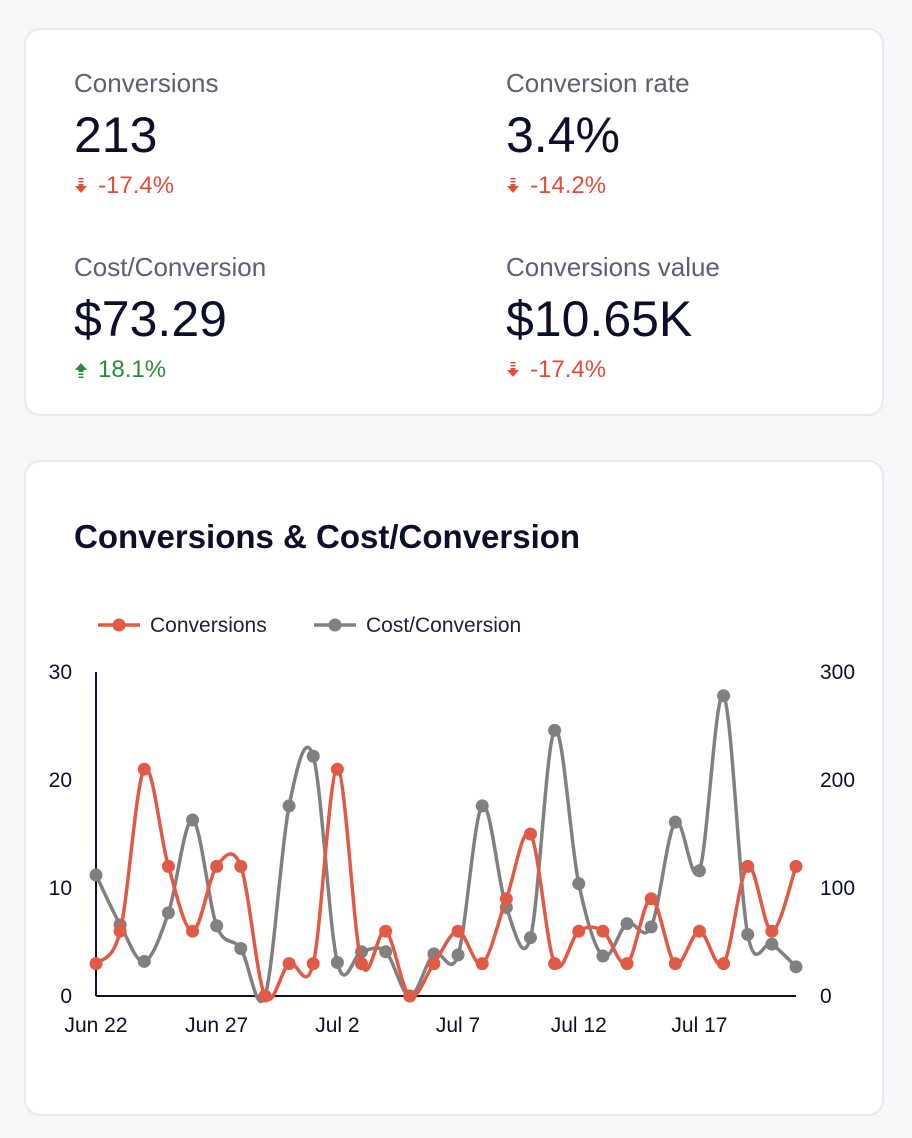  I want to click on x-tick-label: Jun 22, so click(95, 1025).